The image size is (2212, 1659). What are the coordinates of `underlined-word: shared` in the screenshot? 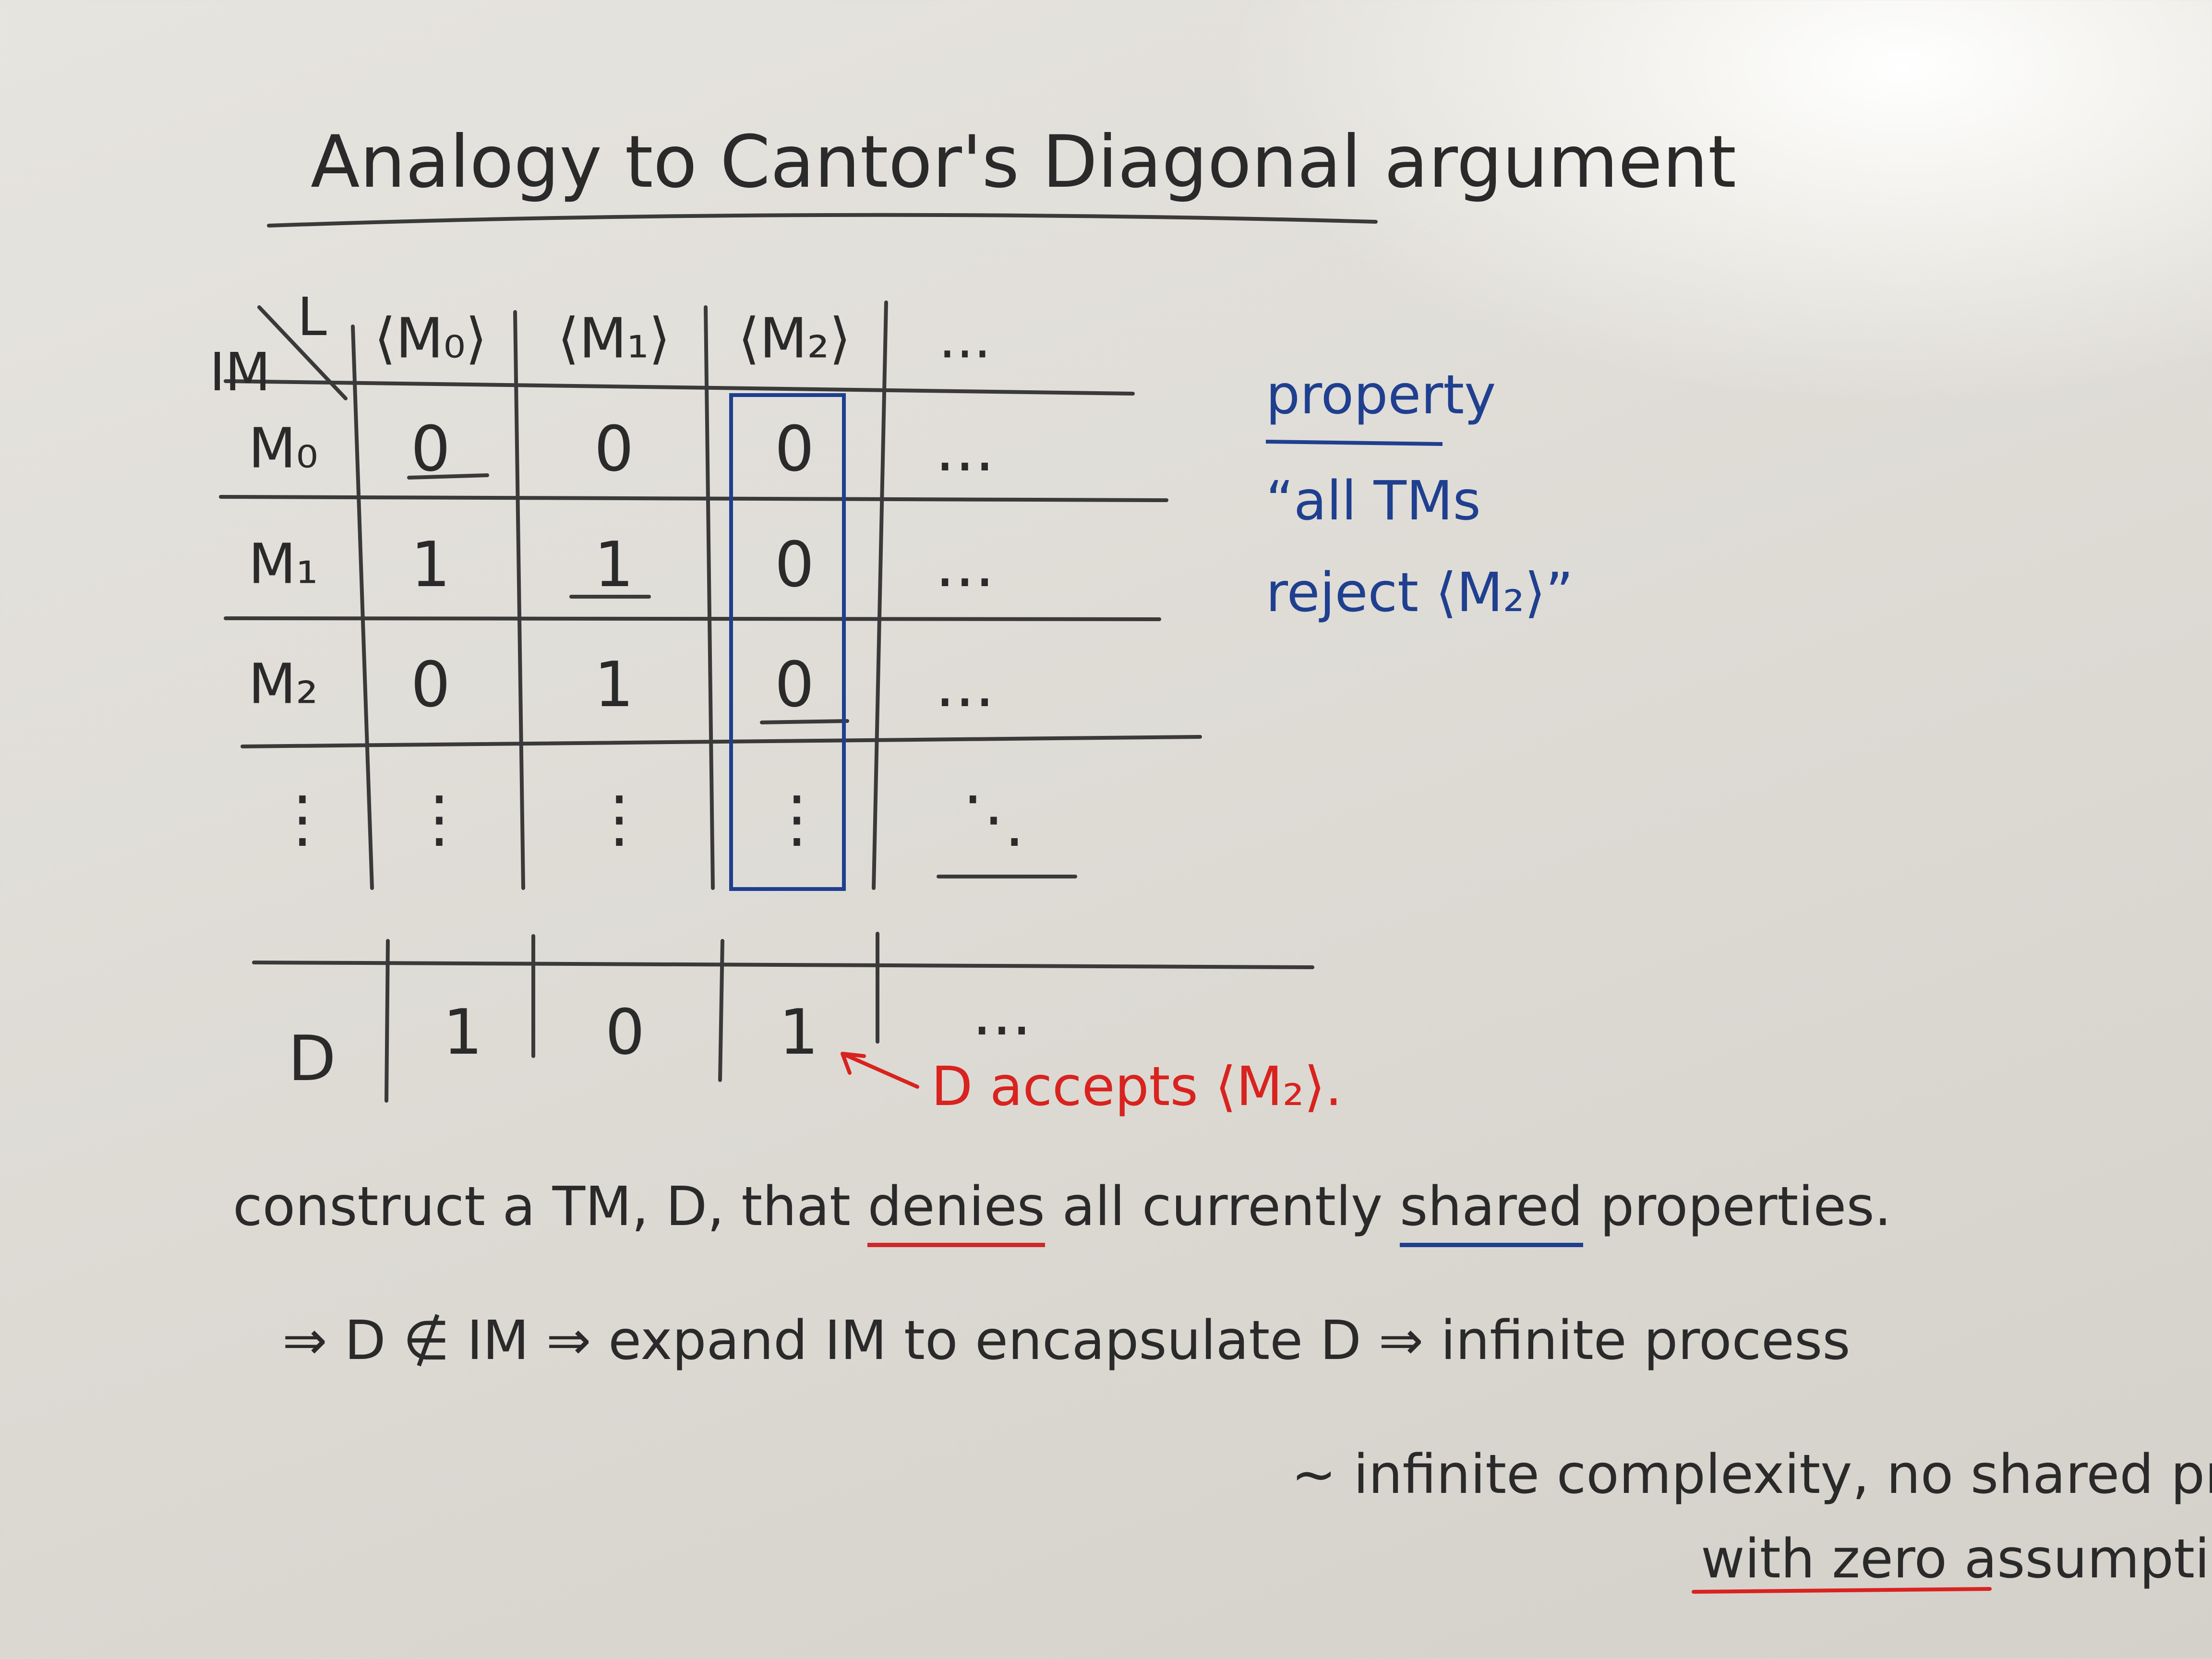 It's located at (1491, 1211).